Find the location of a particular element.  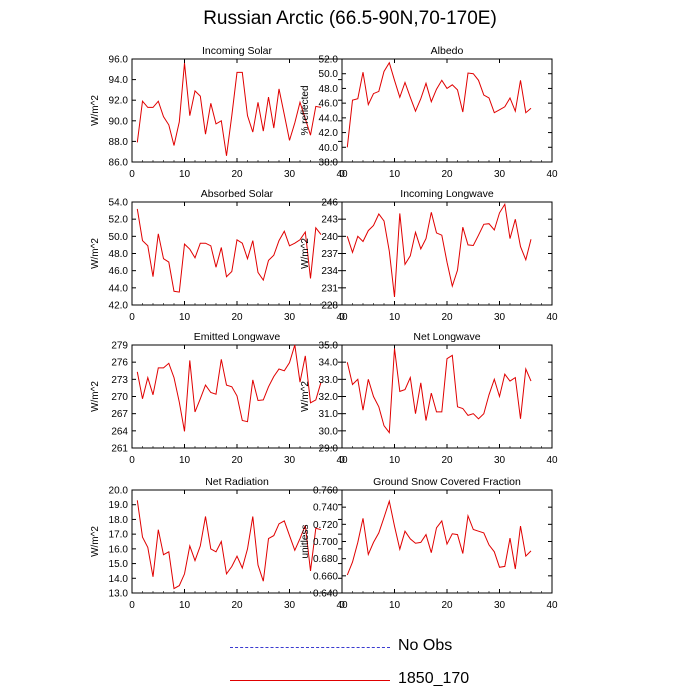

y-tick-label: 276 is located at coordinates (119, 363).